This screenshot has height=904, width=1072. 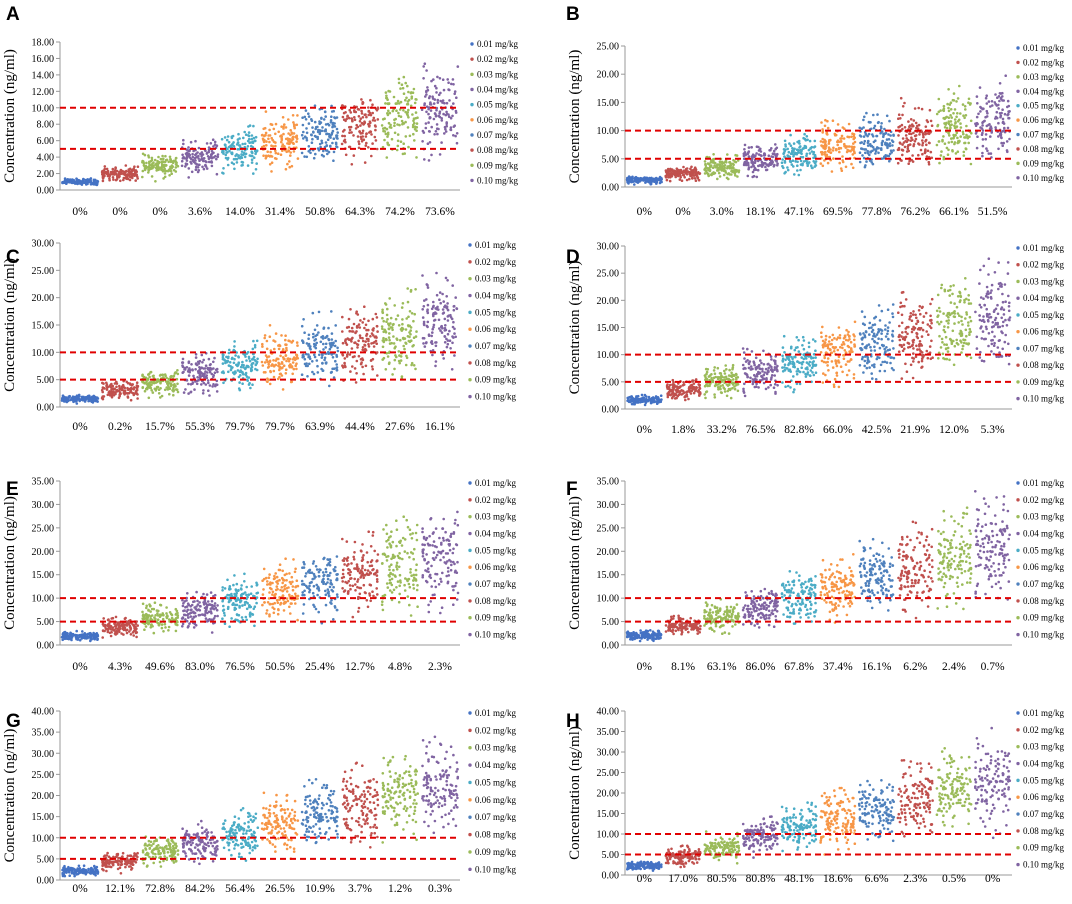 What do you see at coordinates (496, 312) in the screenshot?
I see `legend-label: 0.05 mg/kg` at bounding box center [496, 312].